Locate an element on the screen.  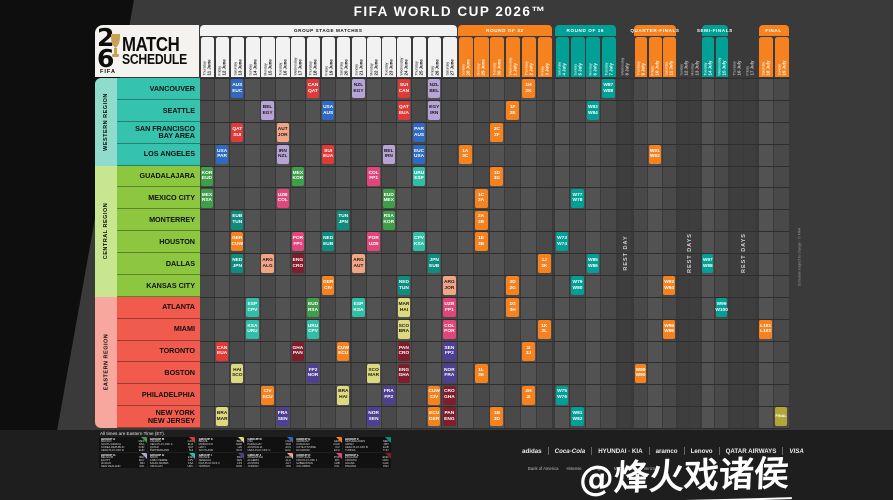
match-cell: BEL IRN is located at coordinates (388, 154).